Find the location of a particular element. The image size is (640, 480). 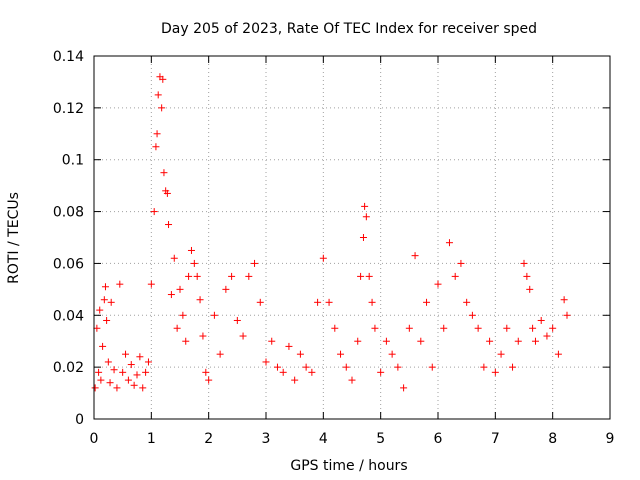

y-tick-label: 0.14 is located at coordinates (68, 57).